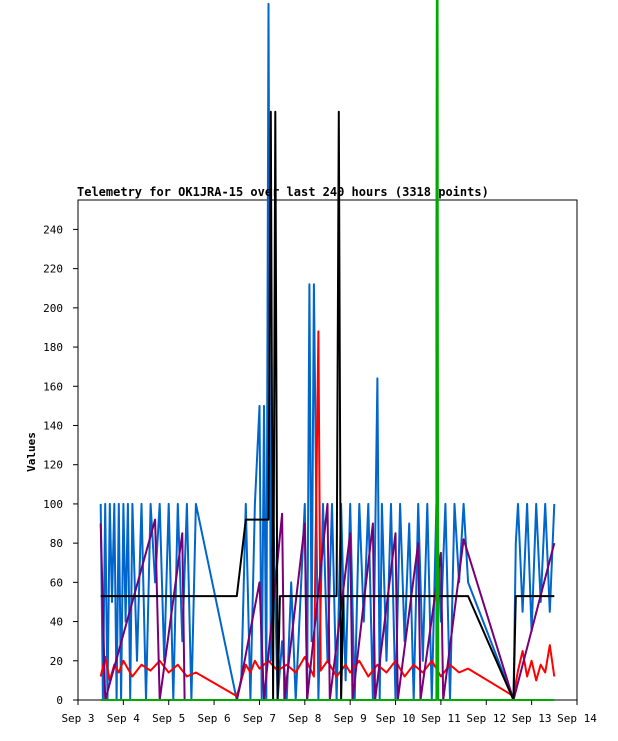  I want to click on y-tick-label: 100, so click(53, 504).